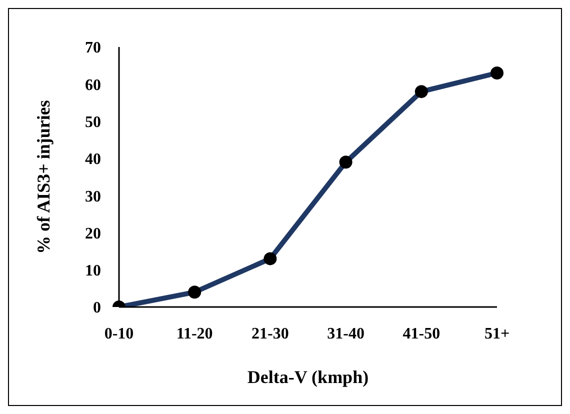 The height and width of the screenshot is (414, 570). Describe the element at coordinates (97, 308) in the screenshot. I see `y-tick-label: 0` at that location.